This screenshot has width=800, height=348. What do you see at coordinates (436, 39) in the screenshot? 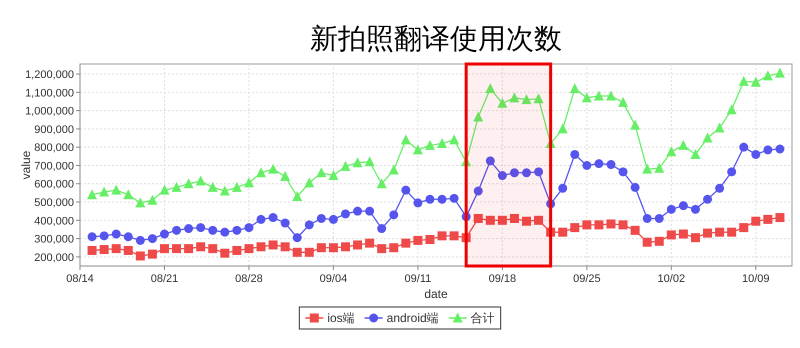
I see `chart-title: 新拍照翻译使用次数` at bounding box center [436, 39].